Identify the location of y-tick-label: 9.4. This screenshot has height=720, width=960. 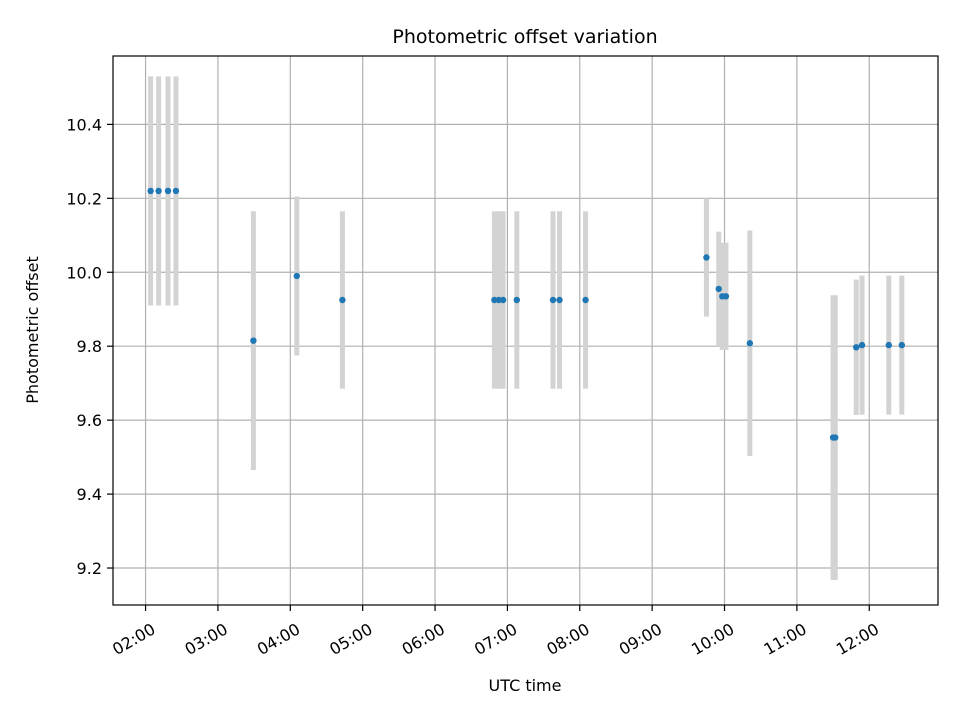
(89, 494).